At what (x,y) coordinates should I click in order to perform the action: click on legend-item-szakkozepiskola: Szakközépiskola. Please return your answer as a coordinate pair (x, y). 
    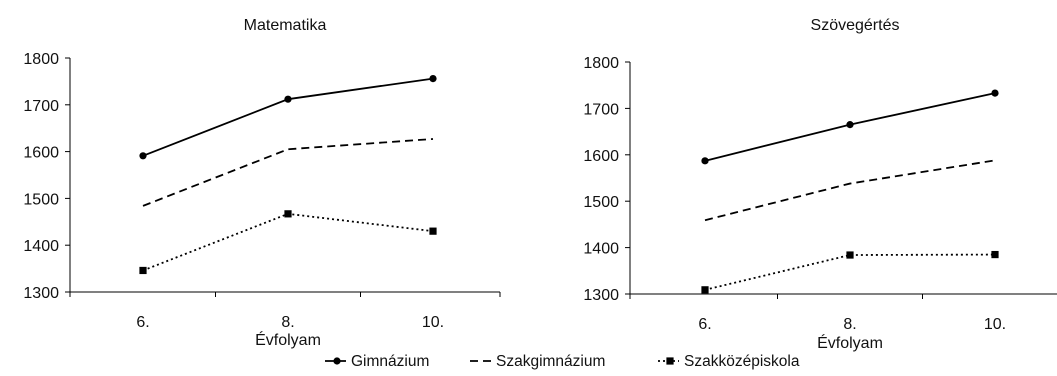
    Looking at the image, I should click on (729, 361).